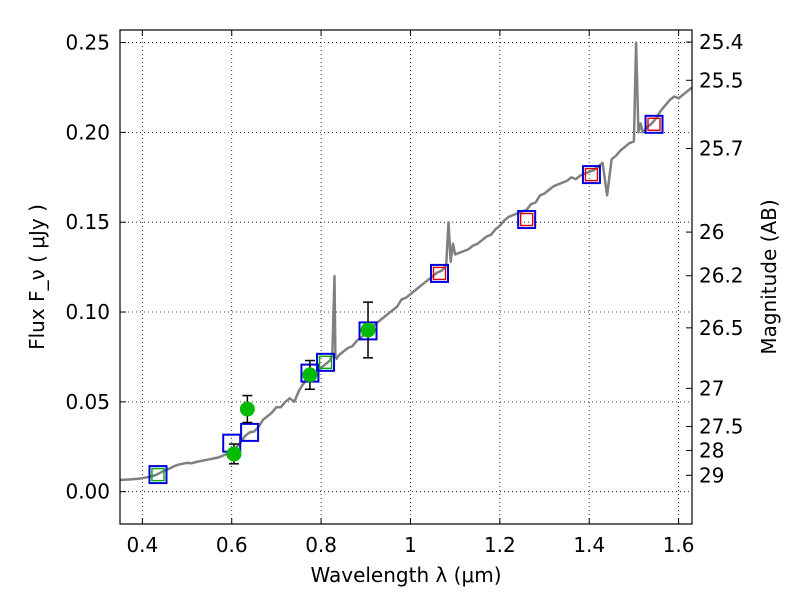 The height and width of the screenshot is (600, 800). What do you see at coordinates (589, 545) in the screenshot?
I see `x-tick-label: 1.4` at bounding box center [589, 545].